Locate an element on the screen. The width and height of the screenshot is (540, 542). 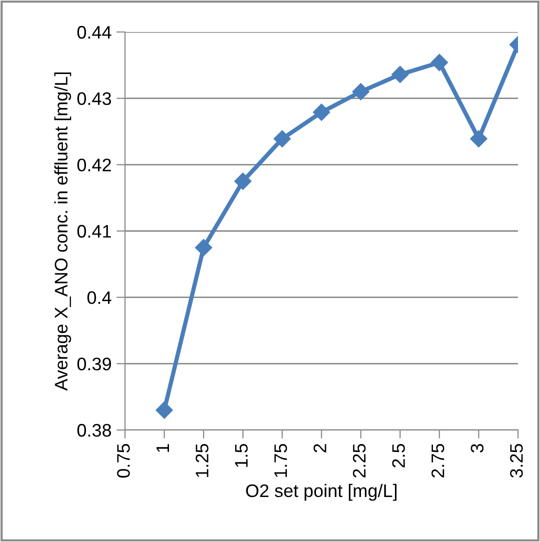
y-axis-title: Average X_ANO conc. in effluent [mg/L] is located at coordinates (63, 231).